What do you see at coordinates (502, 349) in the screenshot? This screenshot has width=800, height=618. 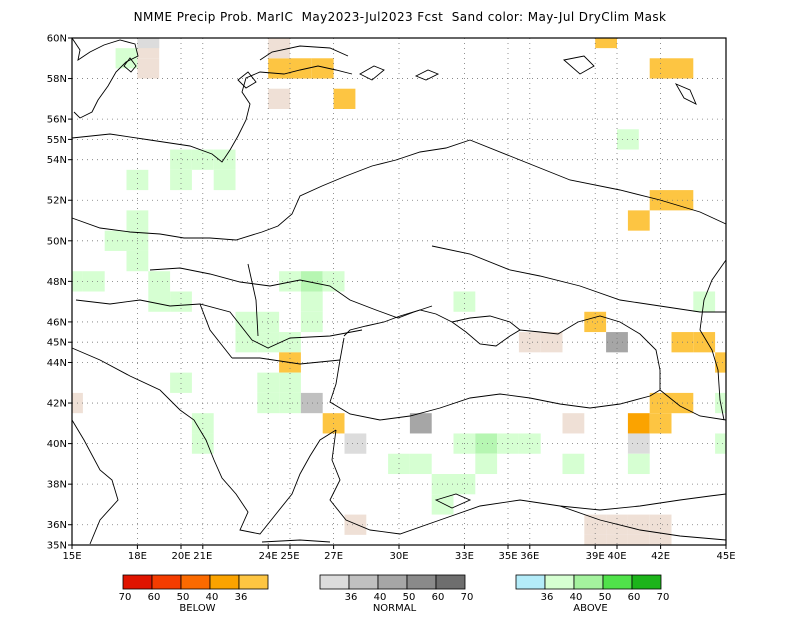 I see `coastline-black-sea-north` at bounding box center [502, 349].